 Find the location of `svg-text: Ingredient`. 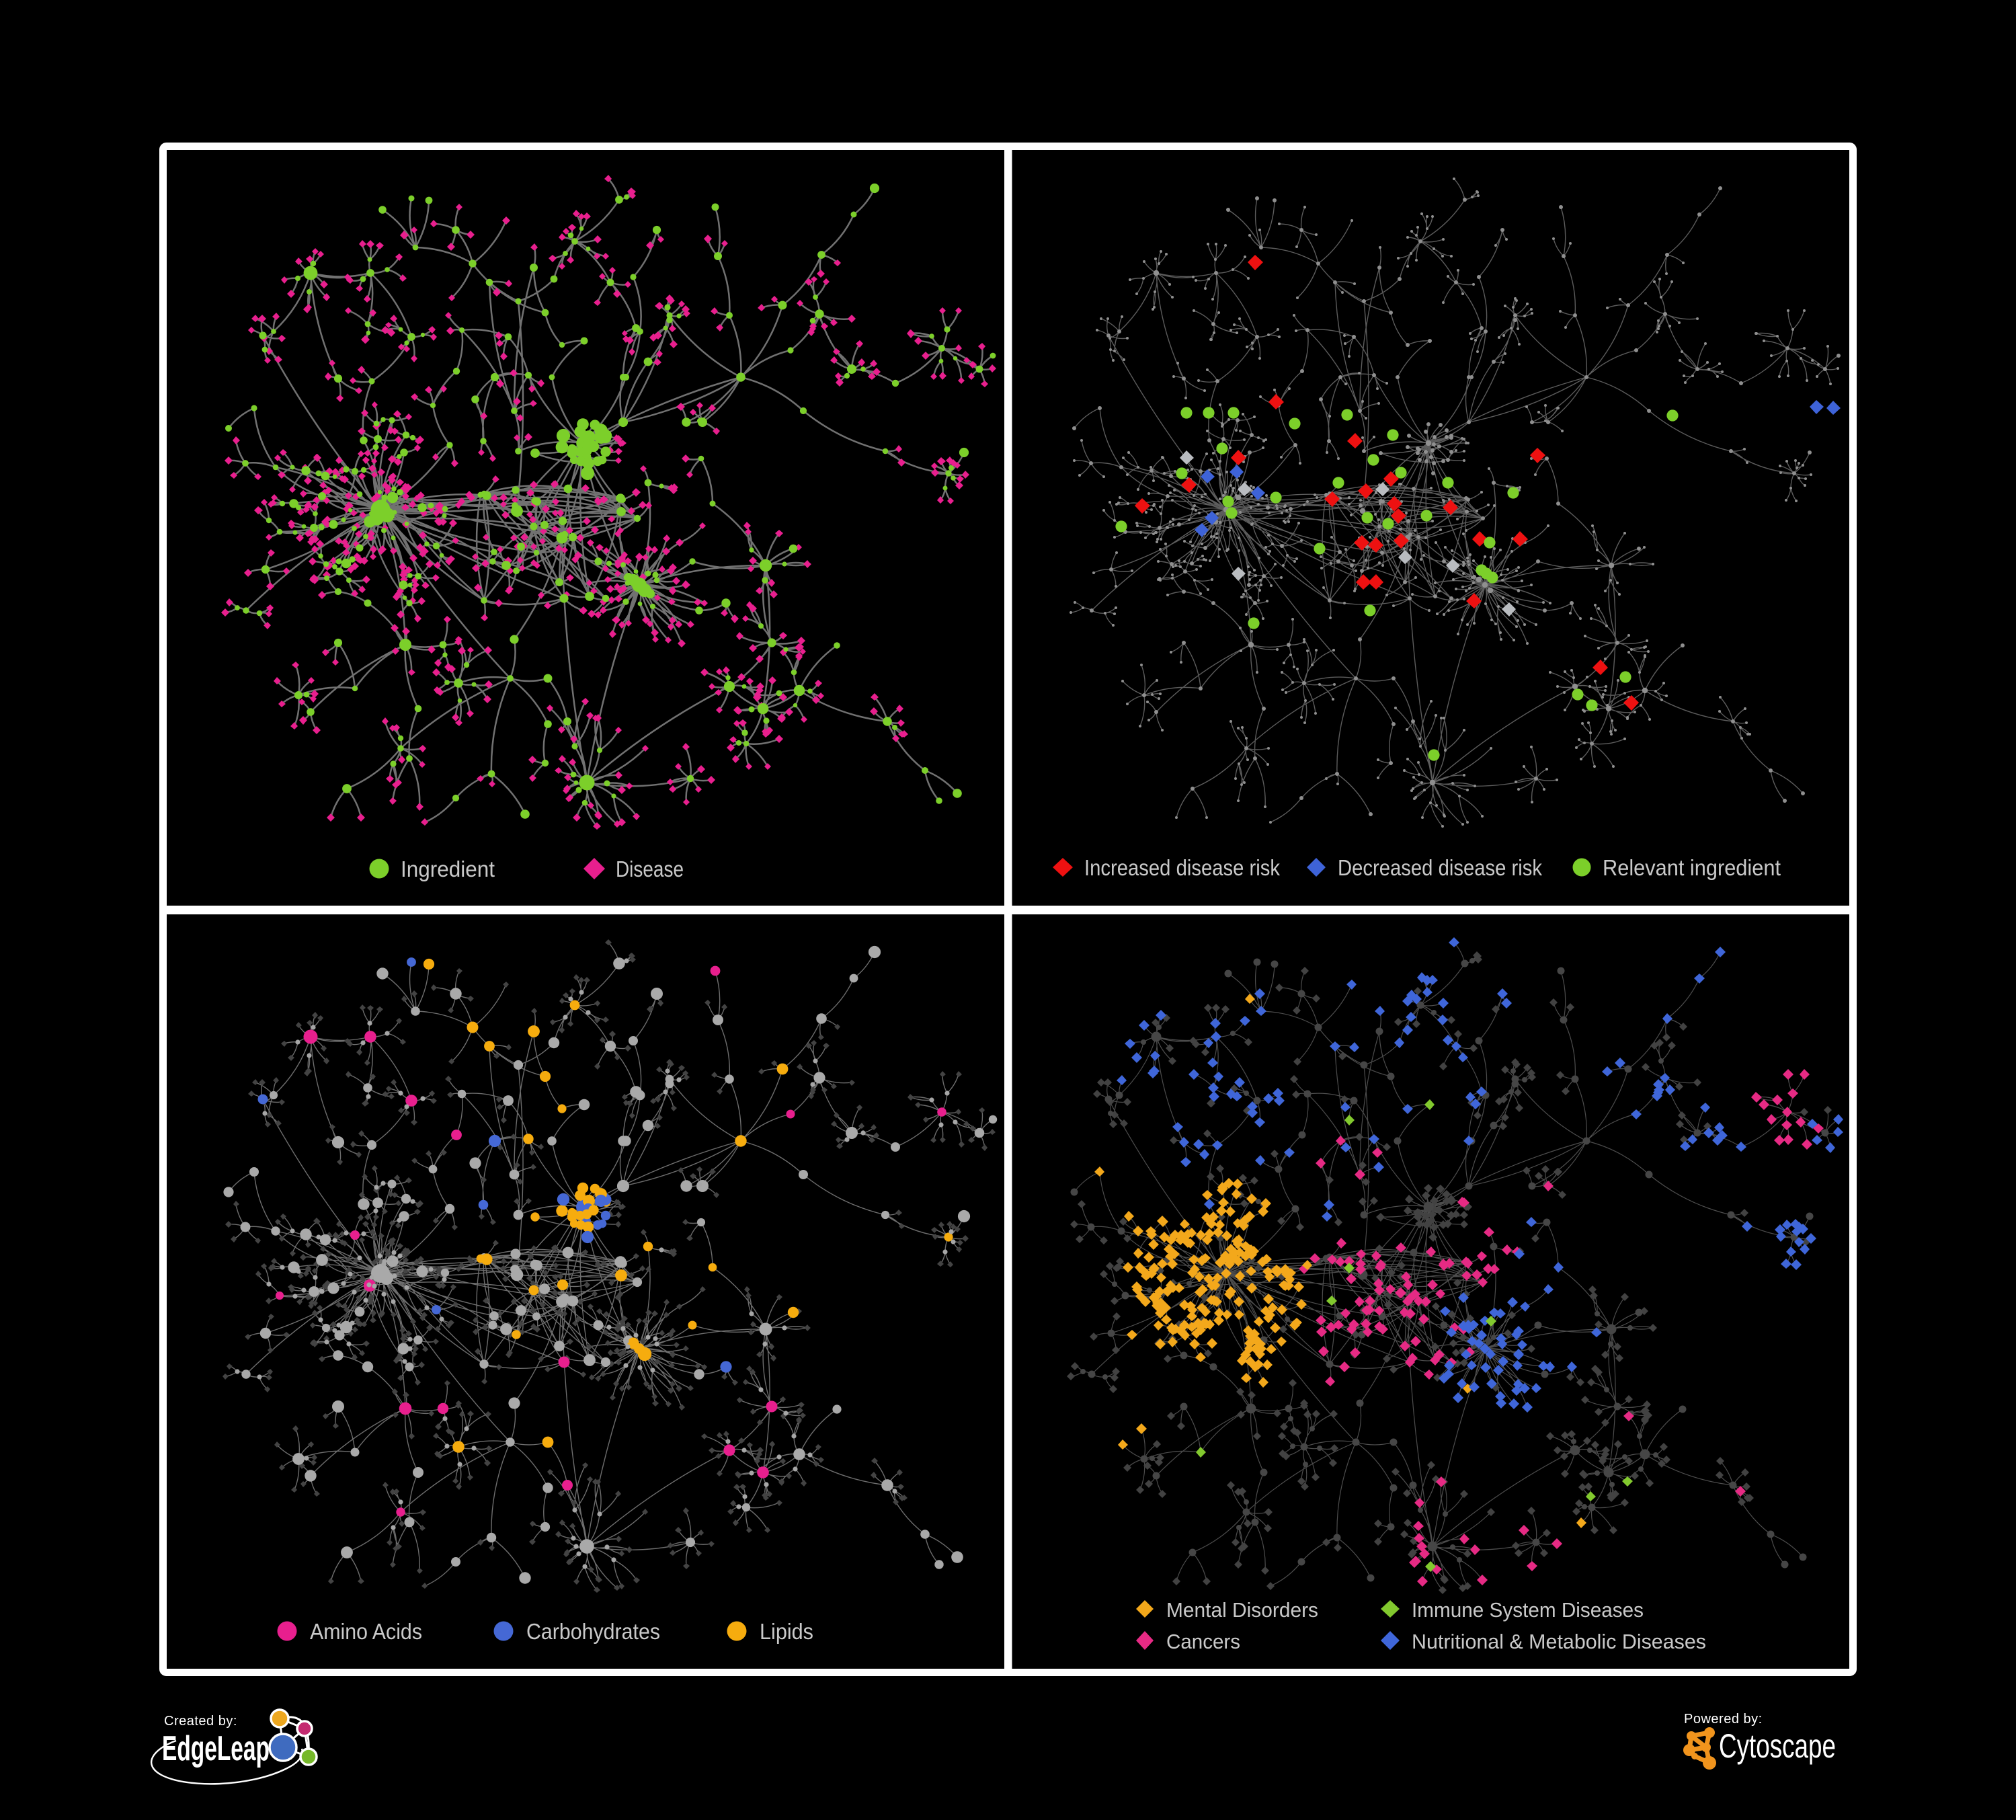

svg-text: Ingredient is located at coordinates (448, 869).